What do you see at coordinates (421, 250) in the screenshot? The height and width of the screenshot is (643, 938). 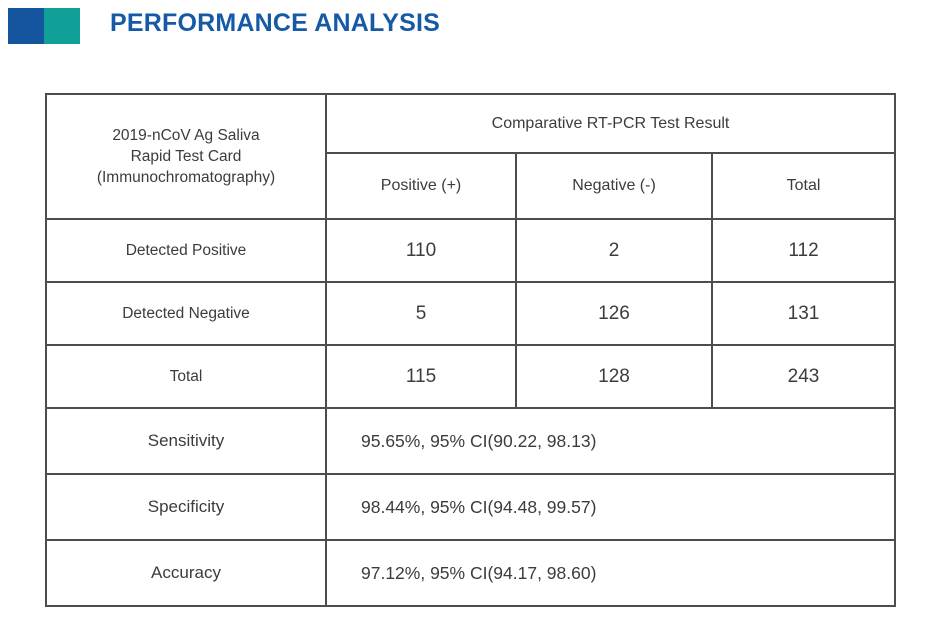 I see `cell-value: 110` at bounding box center [421, 250].